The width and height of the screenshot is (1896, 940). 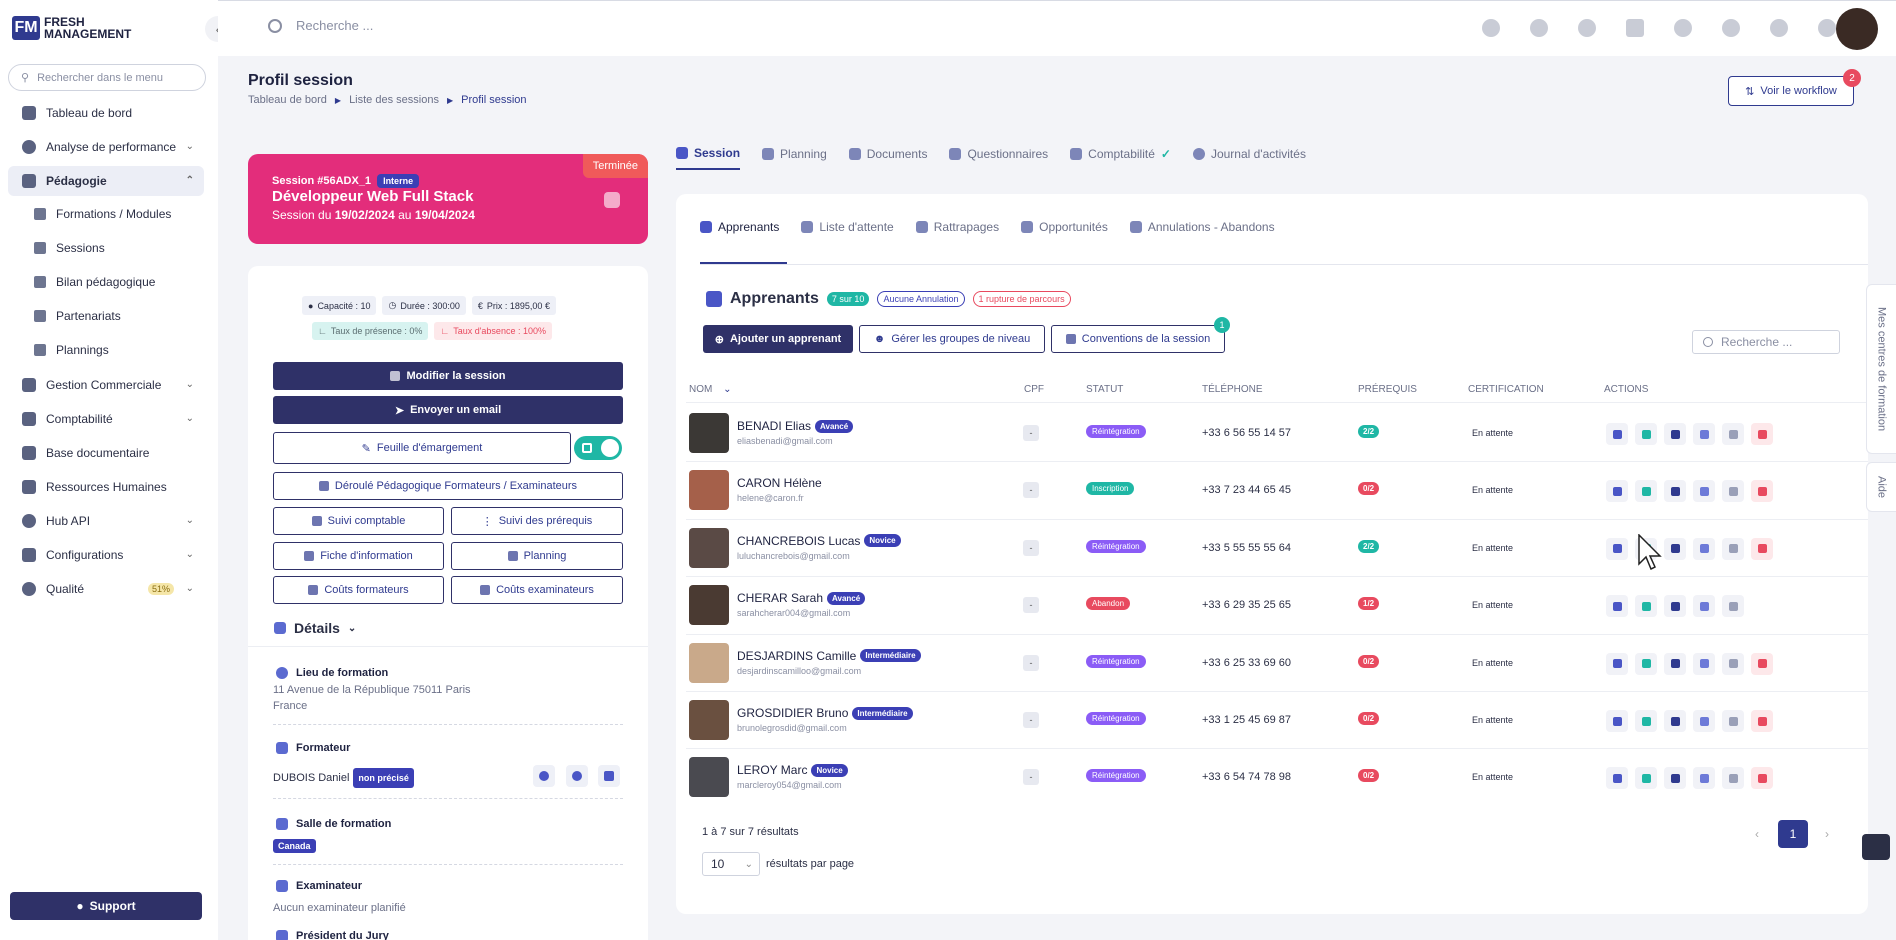 What do you see at coordinates (1140, 335) in the screenshot?
I see `conventions-button: Conventions de la session 1` at bounding box center [1140, 335].